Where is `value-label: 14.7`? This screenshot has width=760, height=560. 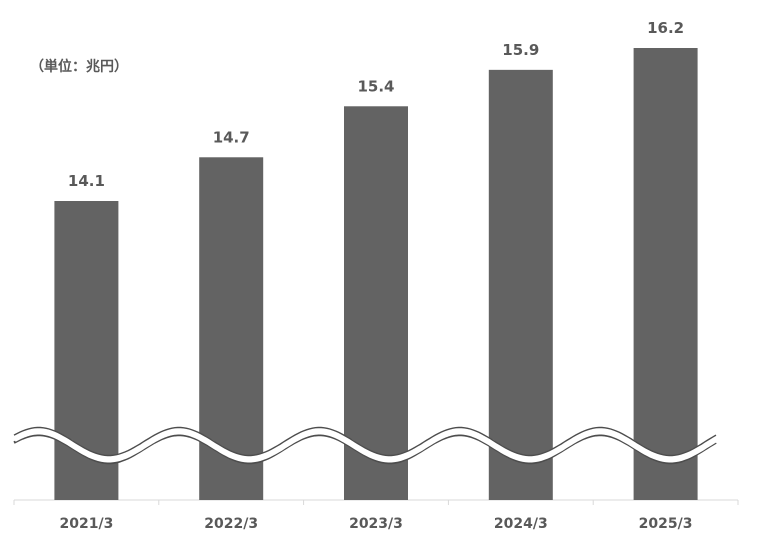
value-label: 14.7 is located at coordinates (231, 137).